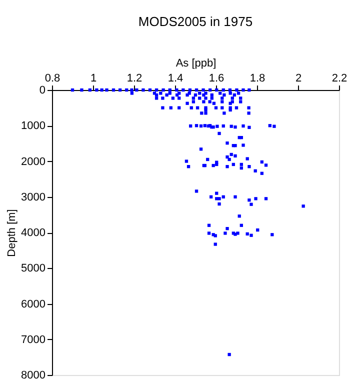  What do you see at coordinates (52, 78) in the screenshot?
I see `x-tick-label: 0.8` at bounding box center [52, 78].